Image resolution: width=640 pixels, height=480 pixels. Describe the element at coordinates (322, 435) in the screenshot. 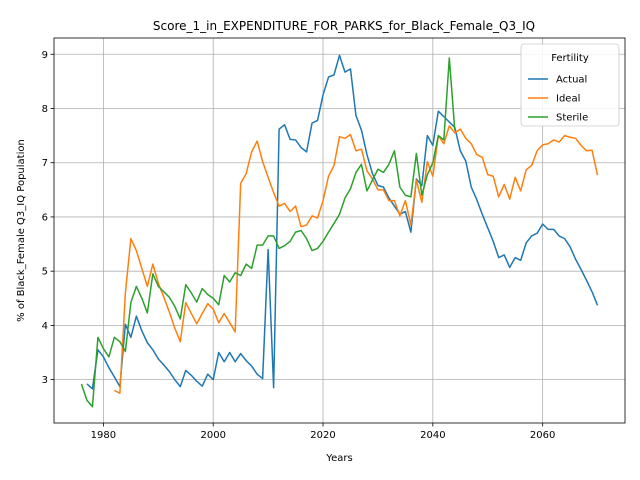

I see `x-tick-label: 2020` at that location.